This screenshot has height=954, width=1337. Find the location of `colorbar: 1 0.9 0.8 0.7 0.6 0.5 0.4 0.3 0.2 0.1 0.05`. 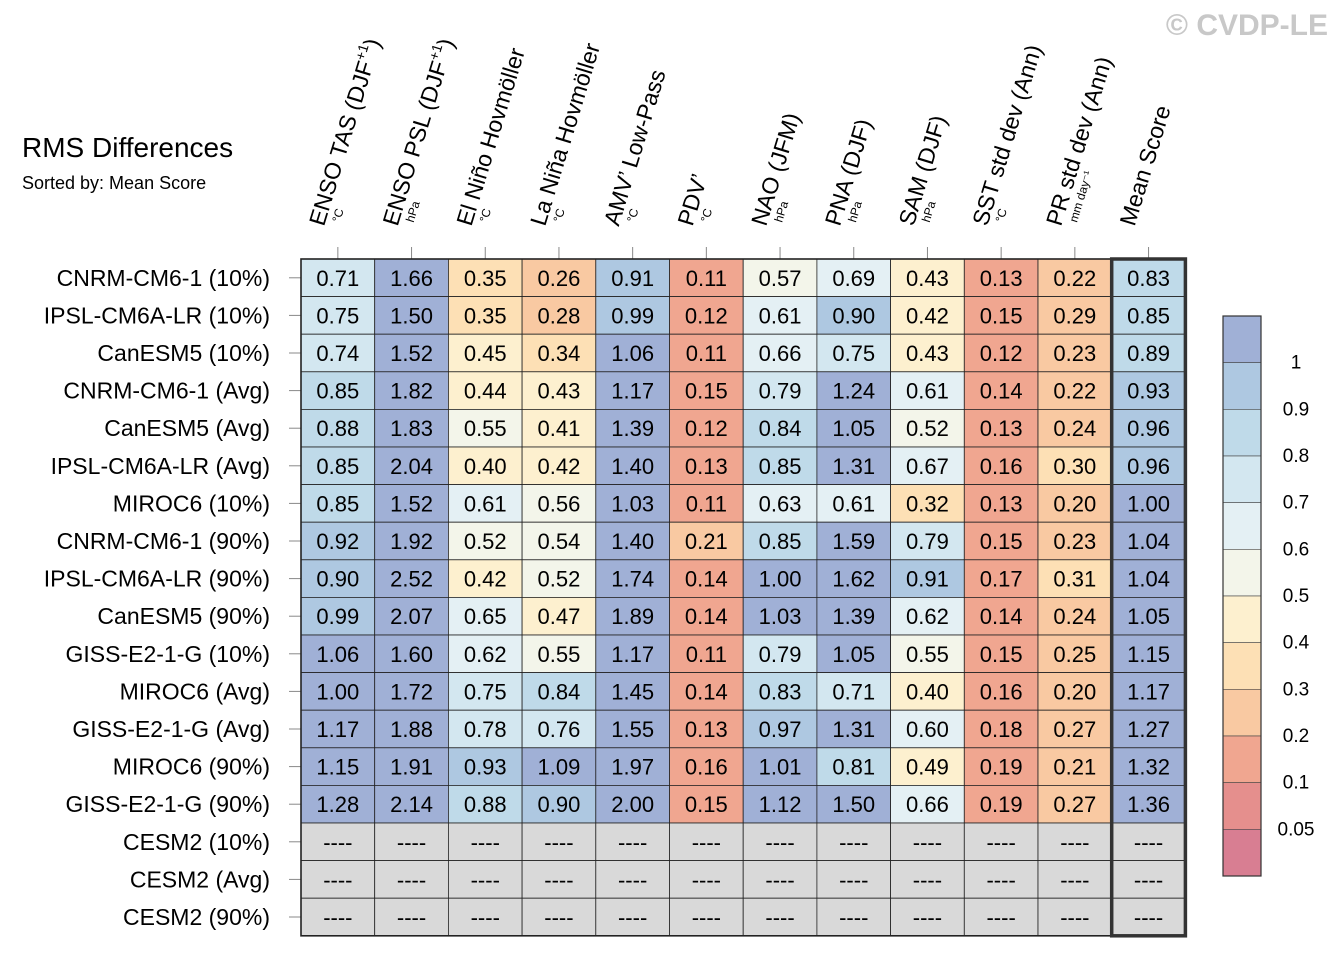

colorbar: 1 0.9 0.8 0.7 0.6 0.5 0.4 0.3 0.2 0.1 0.05 is located at coordinates (1268, 596).